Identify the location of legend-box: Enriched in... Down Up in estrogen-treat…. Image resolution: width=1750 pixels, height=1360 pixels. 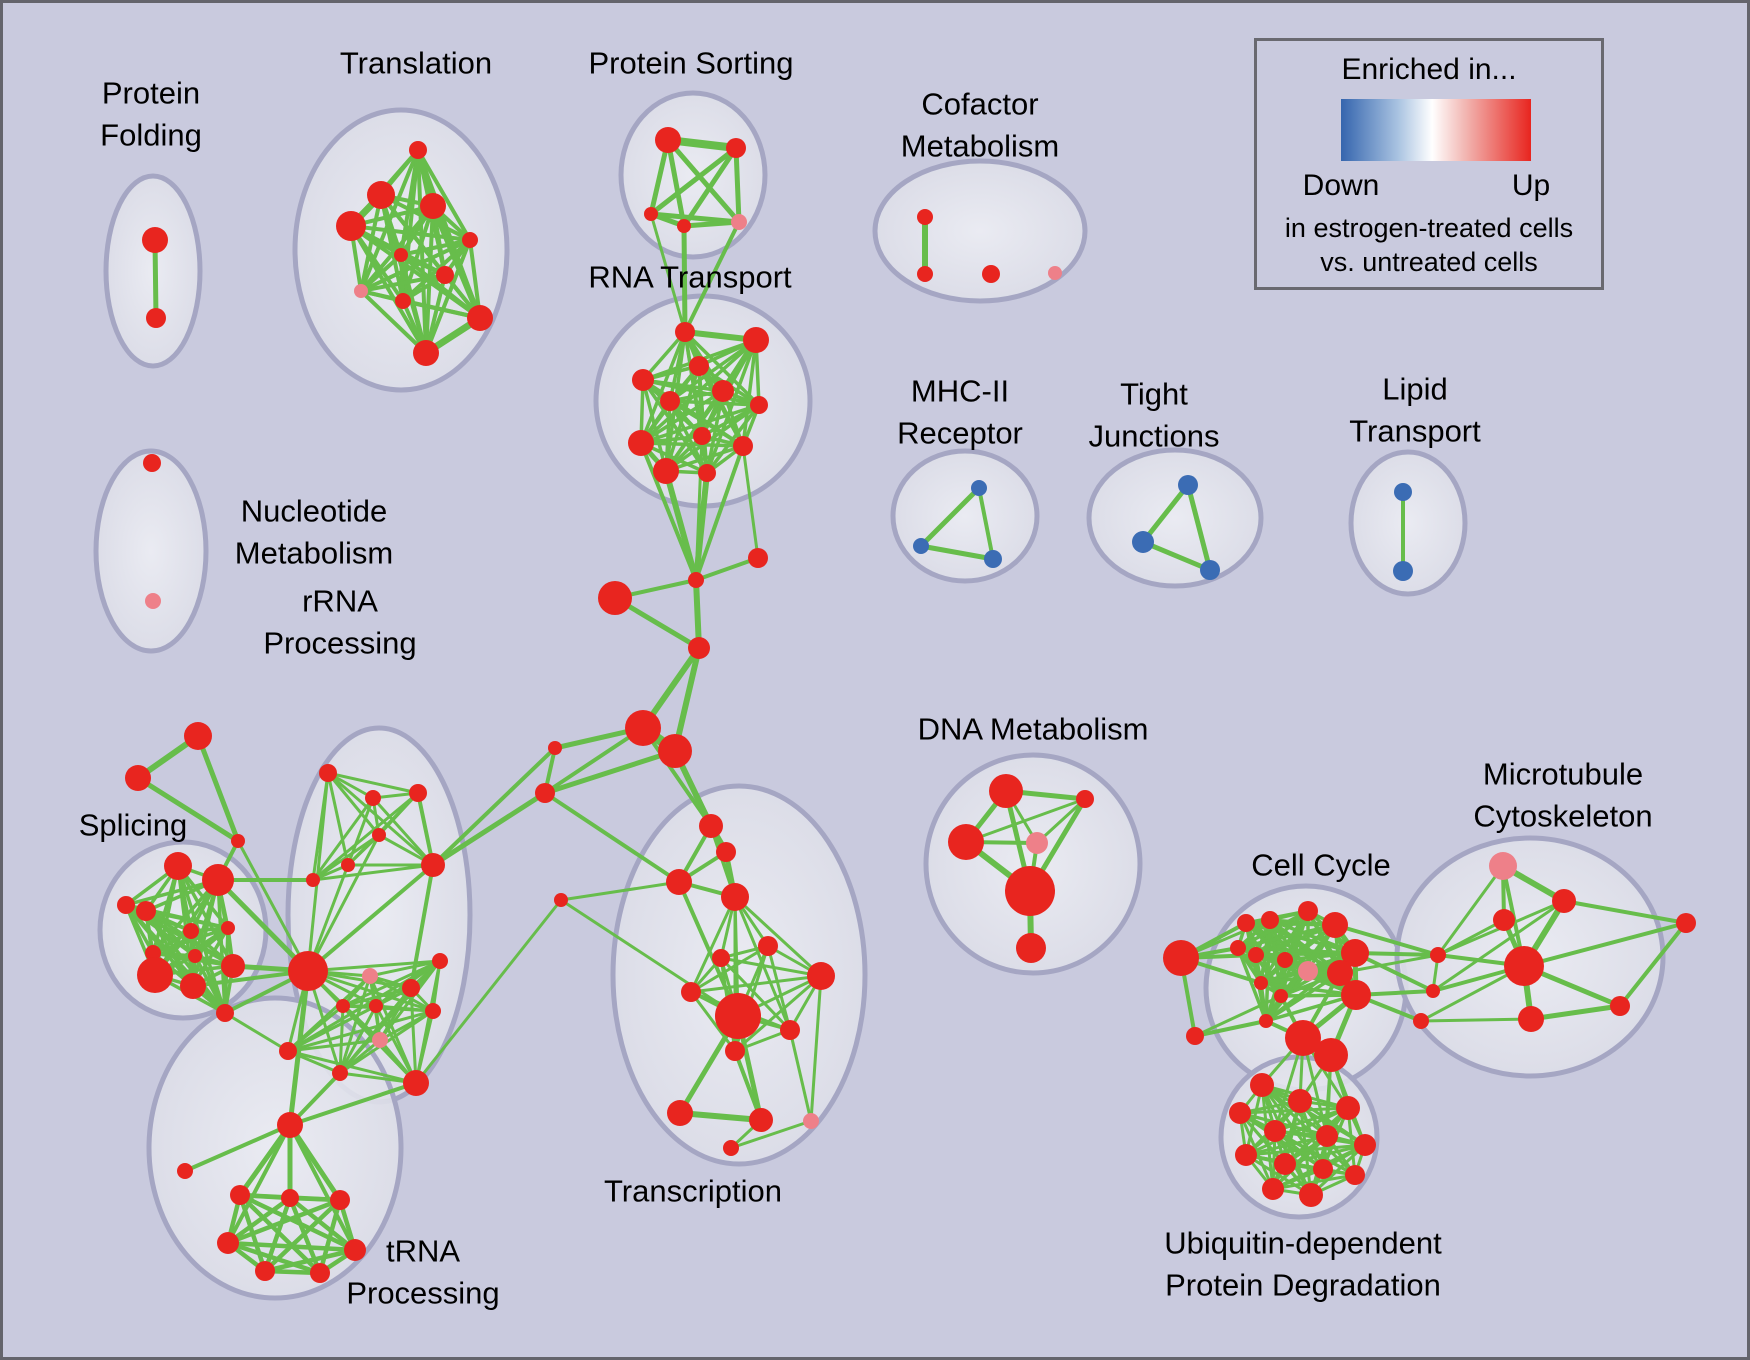
(1429, 164).